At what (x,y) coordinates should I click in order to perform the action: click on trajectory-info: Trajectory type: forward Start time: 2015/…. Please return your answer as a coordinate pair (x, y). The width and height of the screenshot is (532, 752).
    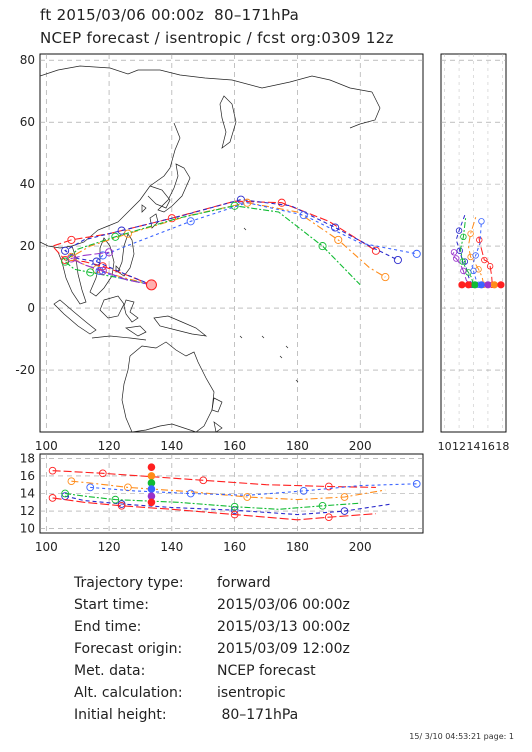
    Looking at the image, I should click on (212, 649).